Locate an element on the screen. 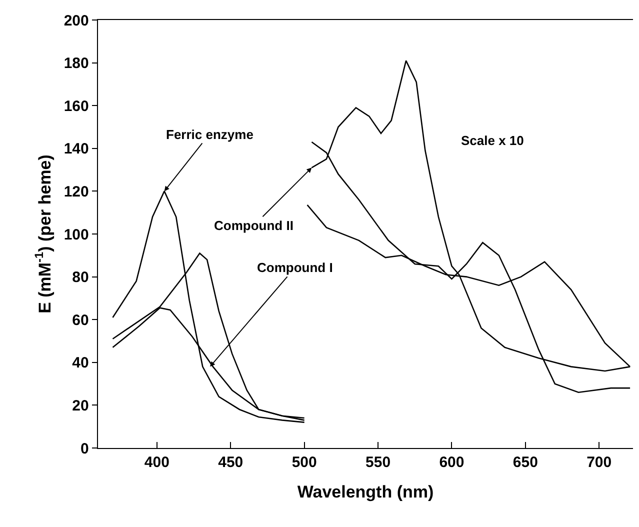 The height and width of the screenshot is (527, 639). y-tick-label: 120 is located at coordinates (76, 191).